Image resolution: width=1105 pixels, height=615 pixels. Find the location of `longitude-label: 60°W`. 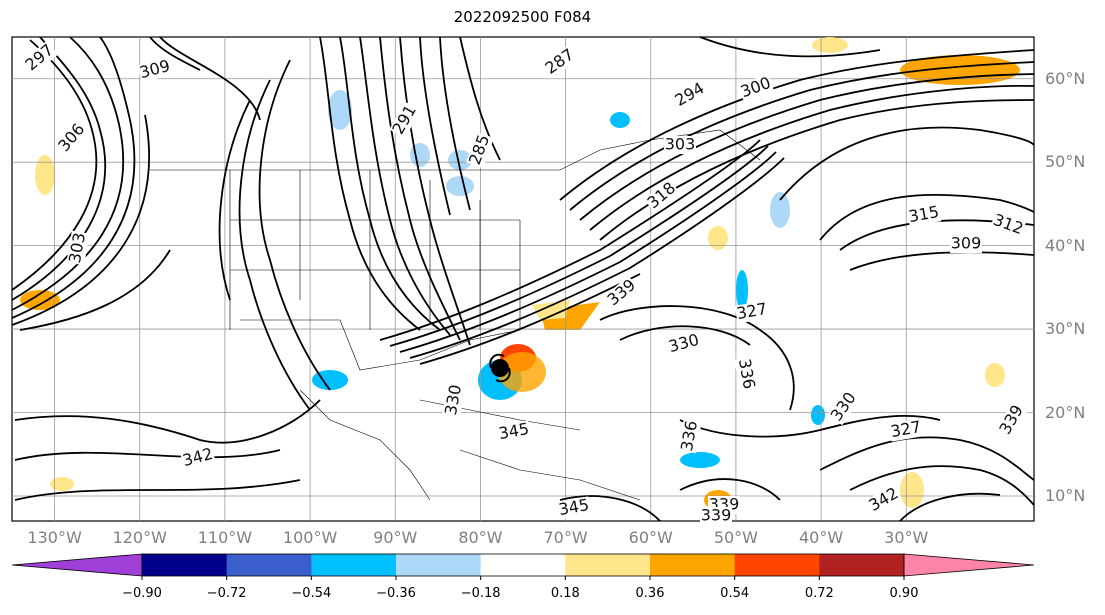

longitude-label: 60°W is located at coordinates (650, 537).